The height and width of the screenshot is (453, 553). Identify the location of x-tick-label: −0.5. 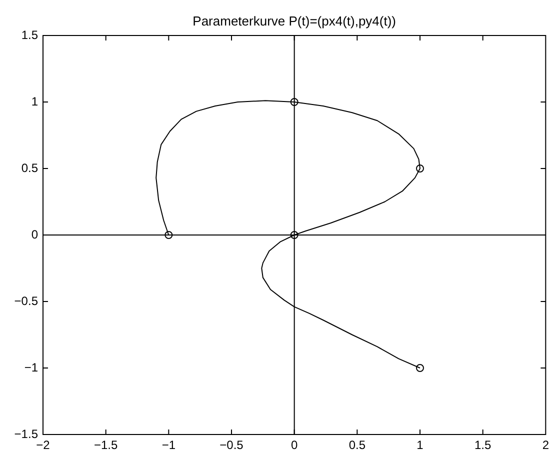
(232, 445).